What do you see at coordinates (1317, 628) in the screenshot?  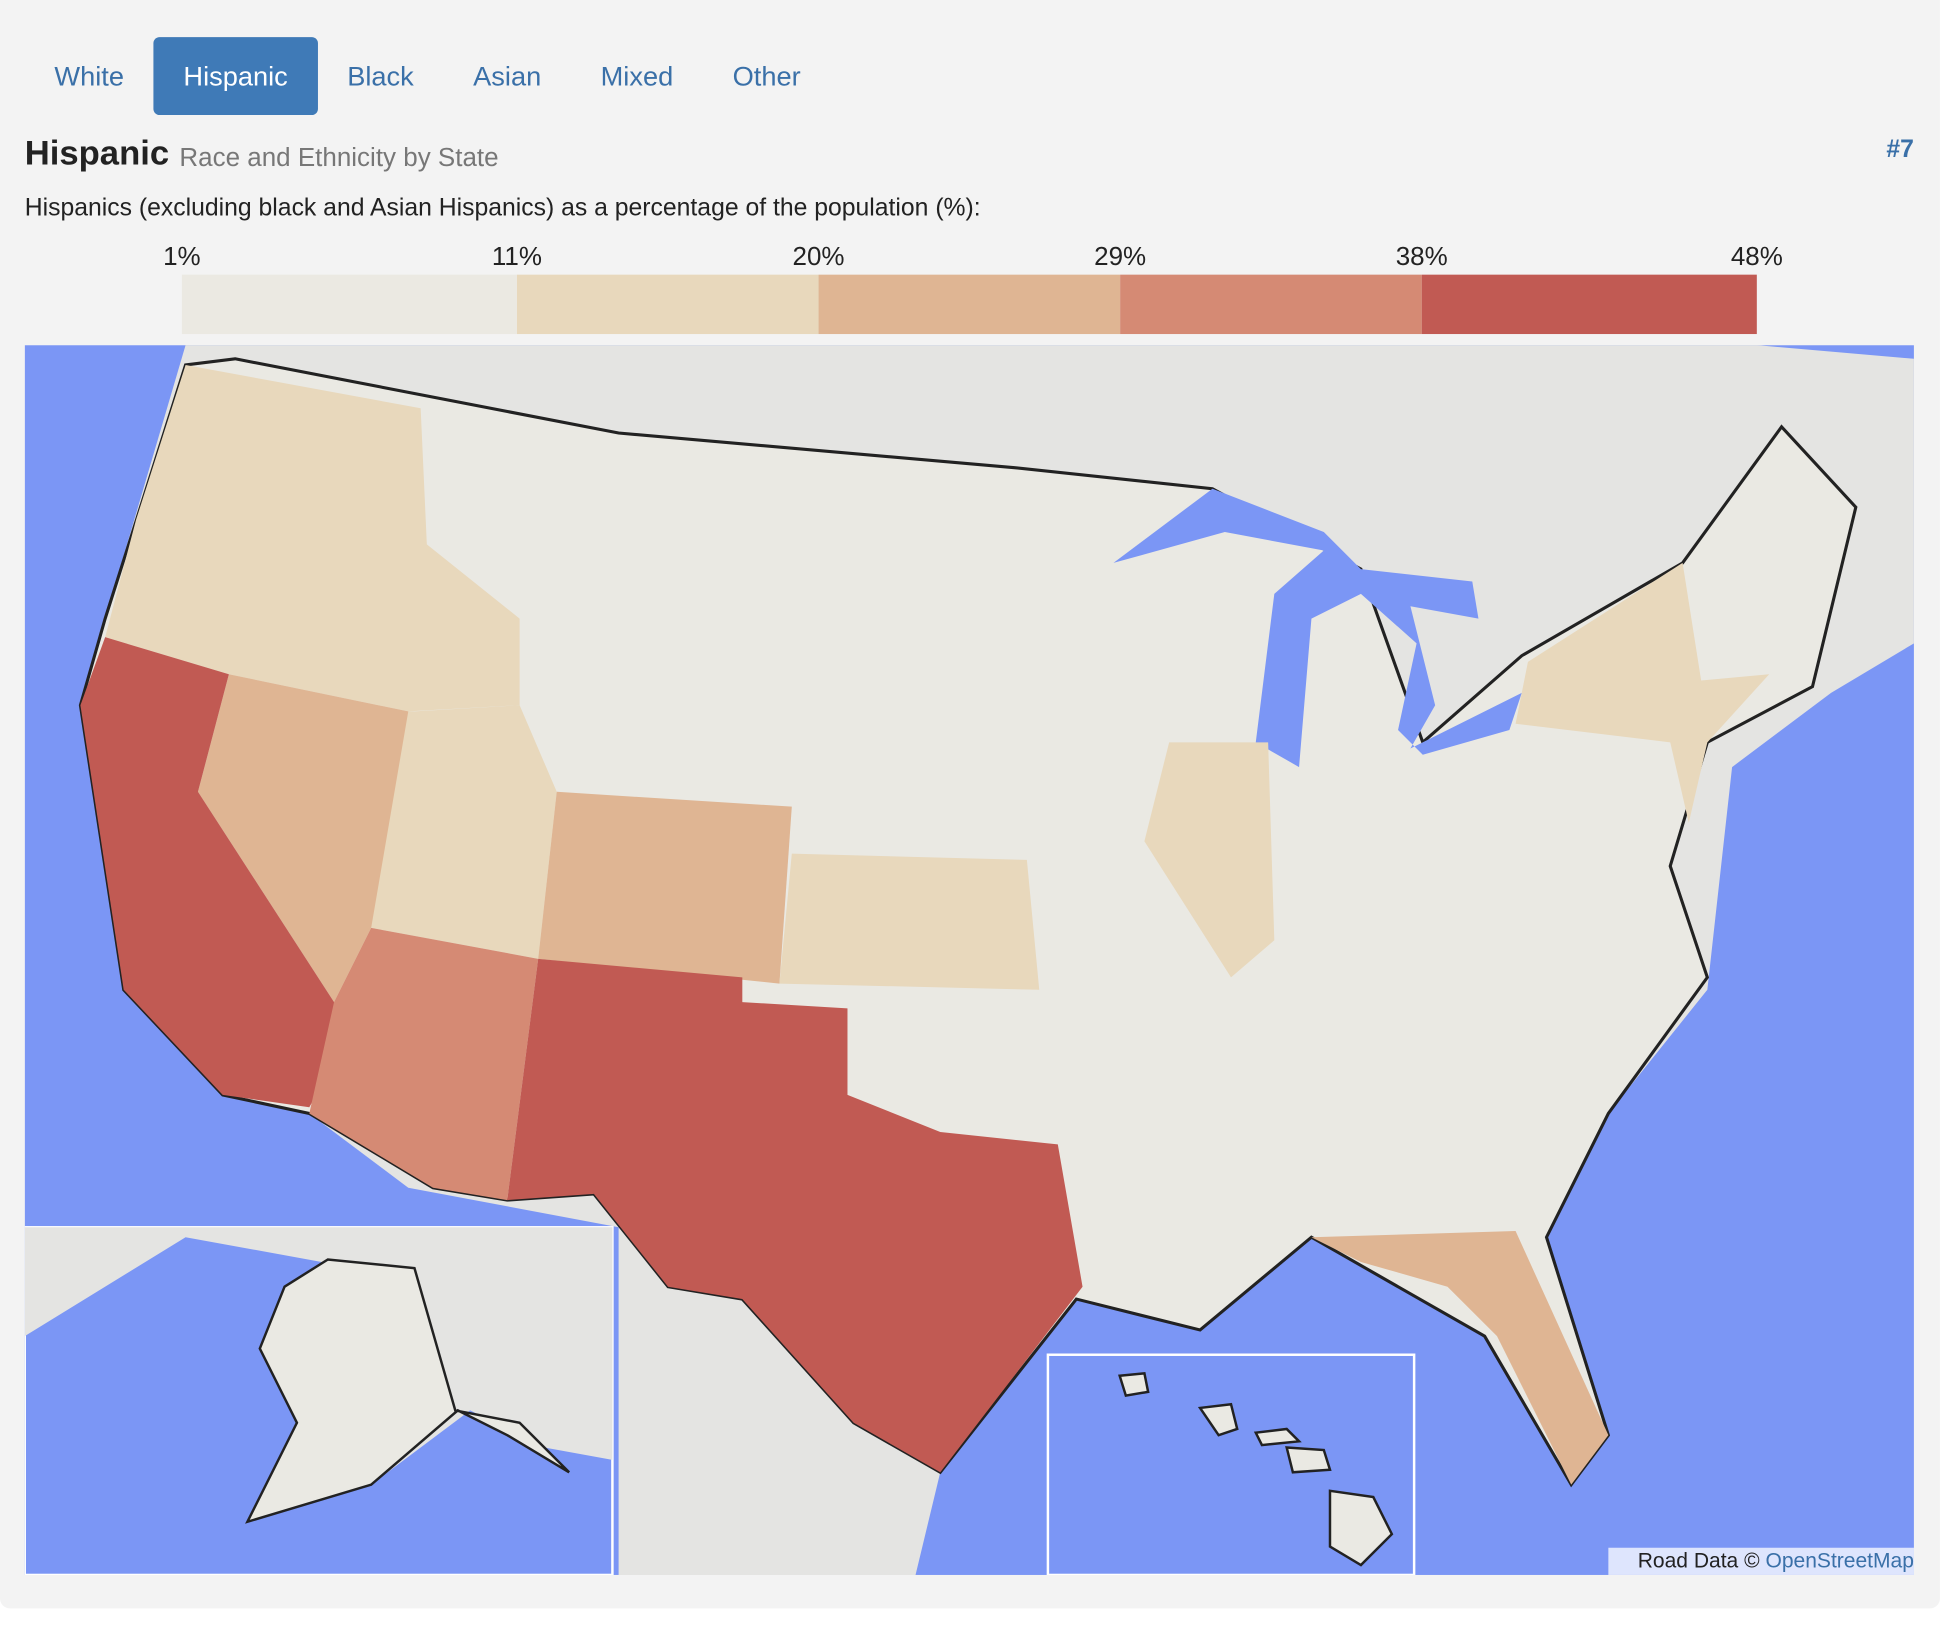 I see `great-lakes` at bounding box center [1317, 628].